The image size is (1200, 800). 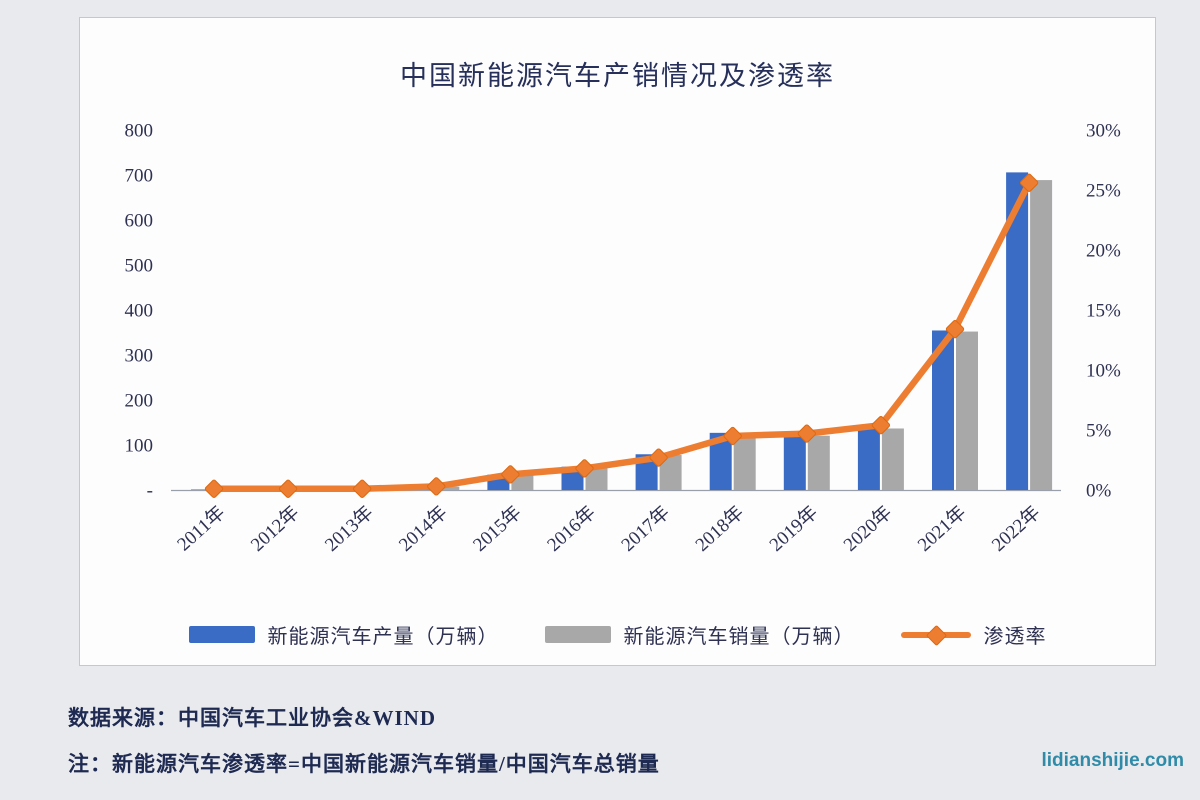 I want to click on footnote-text: 注：新能源汽车渗透率=中国新能源汽车销量/中国汽车总销量, so click(x=364, y=764).